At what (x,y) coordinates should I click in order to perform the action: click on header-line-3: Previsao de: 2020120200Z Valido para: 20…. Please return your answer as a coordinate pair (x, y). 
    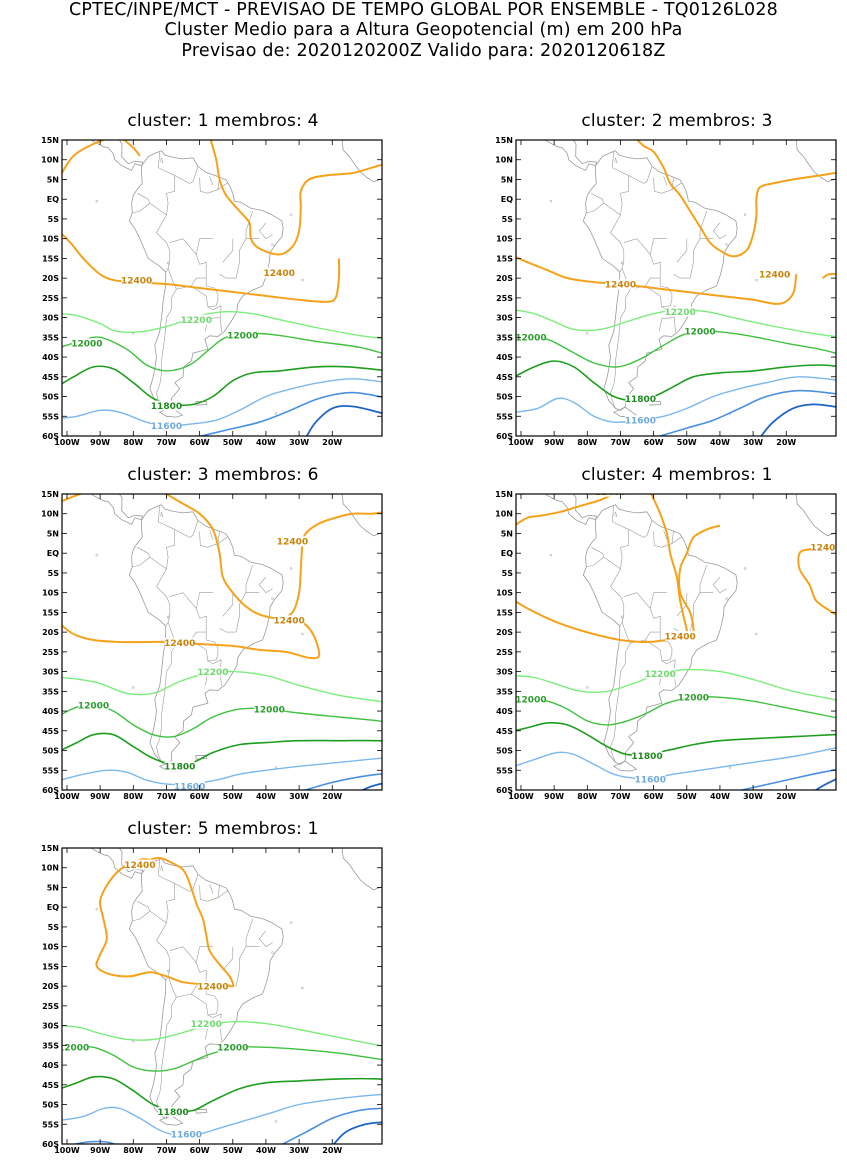
    Looking at the image, I should click on (423, 51).